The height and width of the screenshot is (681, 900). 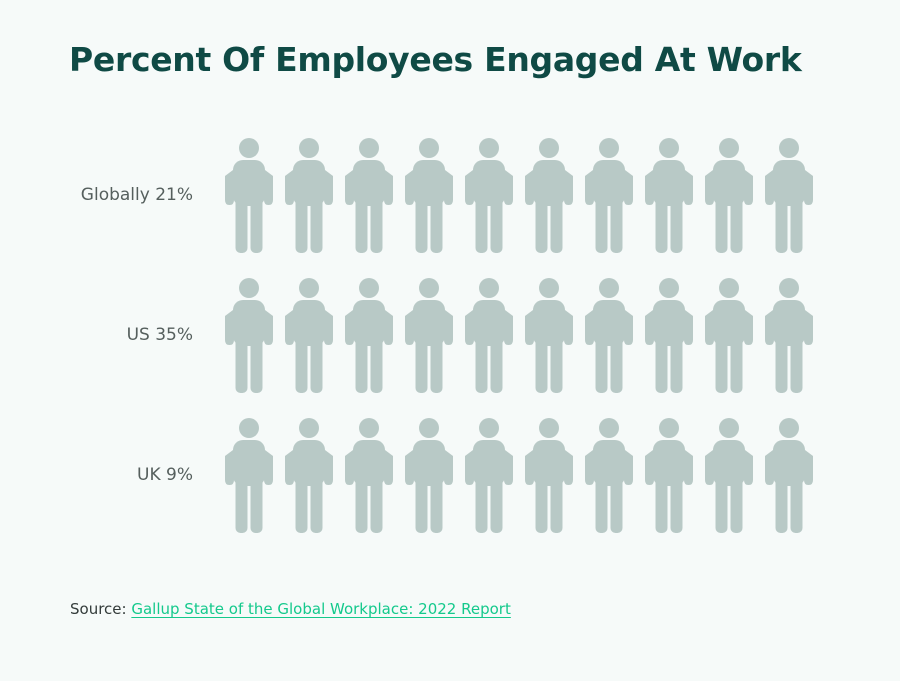 I want to click on chart-title: Percent Of Employees Engaged At Work, so click(x=435, y=59).